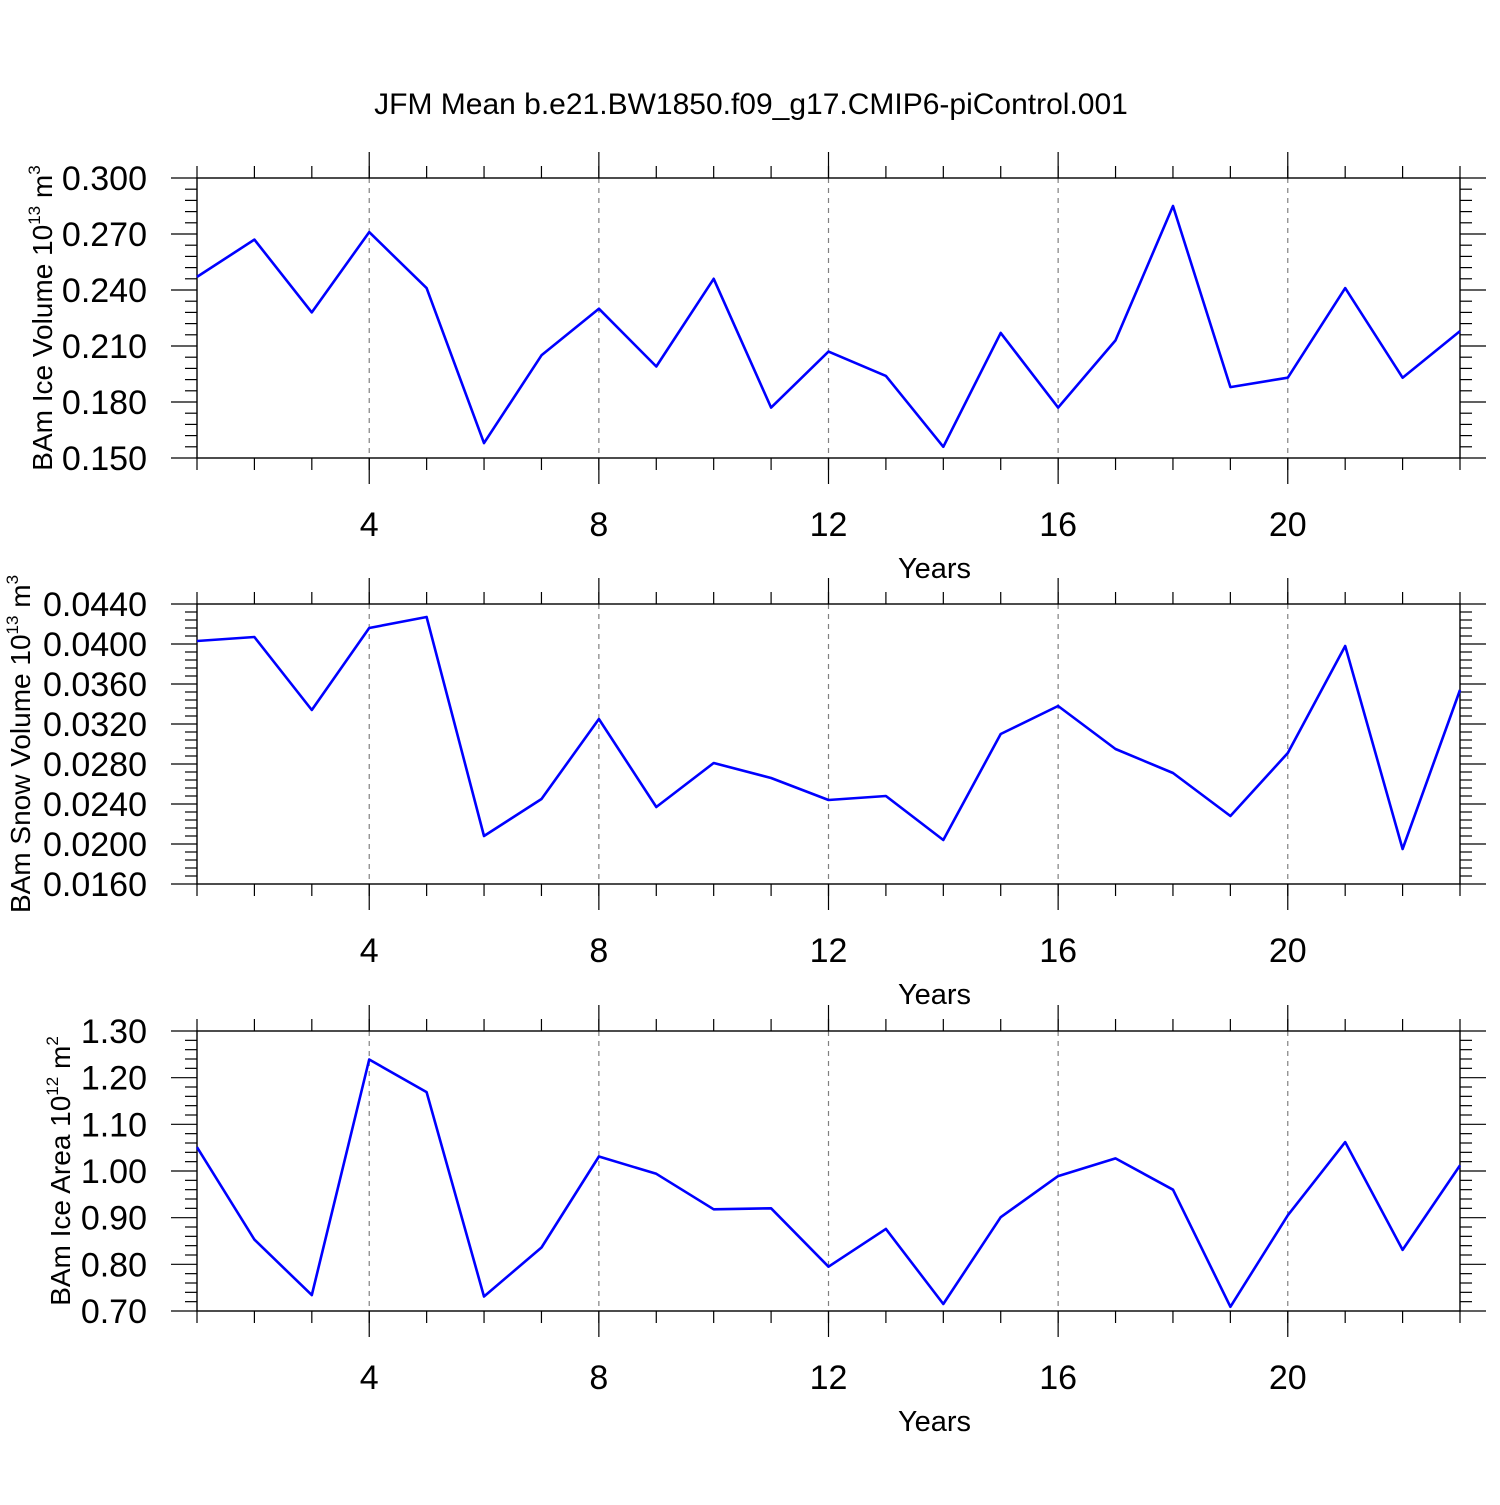  Describe the element at coordinates (60, 1201) in the screenshot. I see `y-axis-label-text: BAm Ice Area 10` at that location.